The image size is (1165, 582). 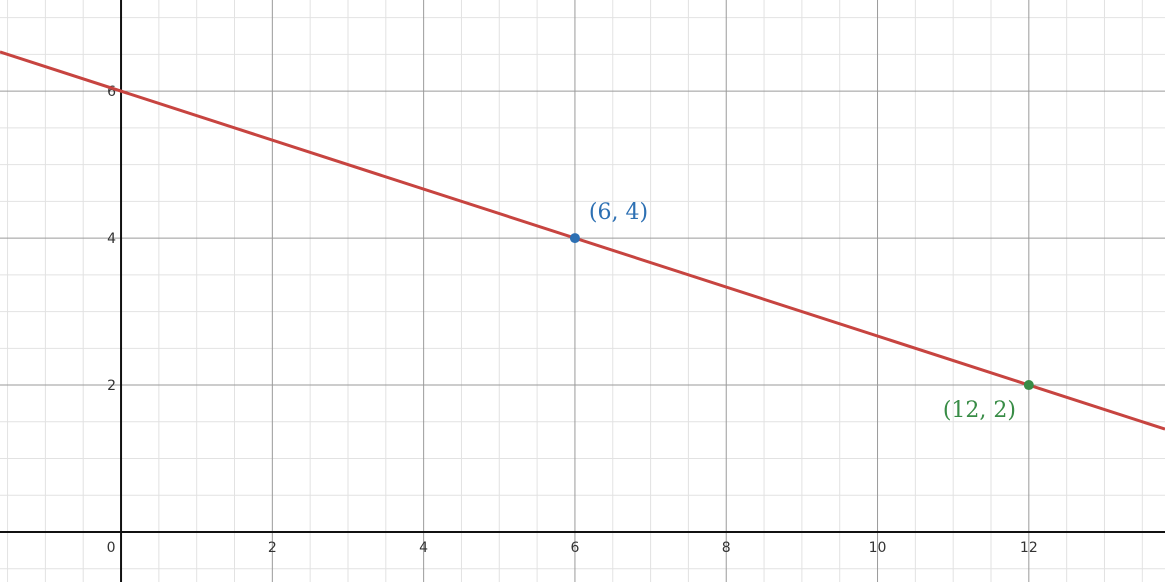 What do you see at coordinates (1029, 548) in the screenshot?
I see `x-tick-label: 12` at bounding box center [1029, 548].